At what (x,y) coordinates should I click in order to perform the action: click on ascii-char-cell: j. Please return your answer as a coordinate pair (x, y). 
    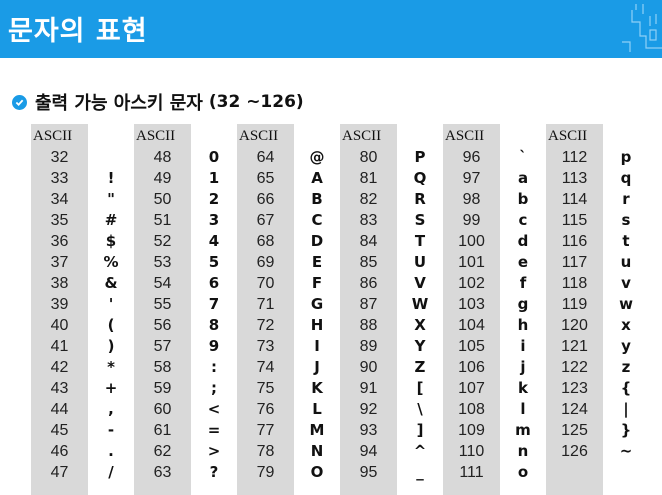
    Looking at the image, I should click on (523, 367).